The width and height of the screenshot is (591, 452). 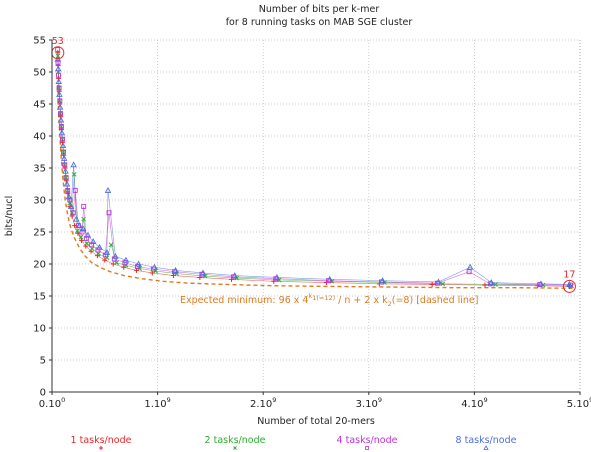 I want to click on y-tick-label: 55, so click(x=39, y=41).